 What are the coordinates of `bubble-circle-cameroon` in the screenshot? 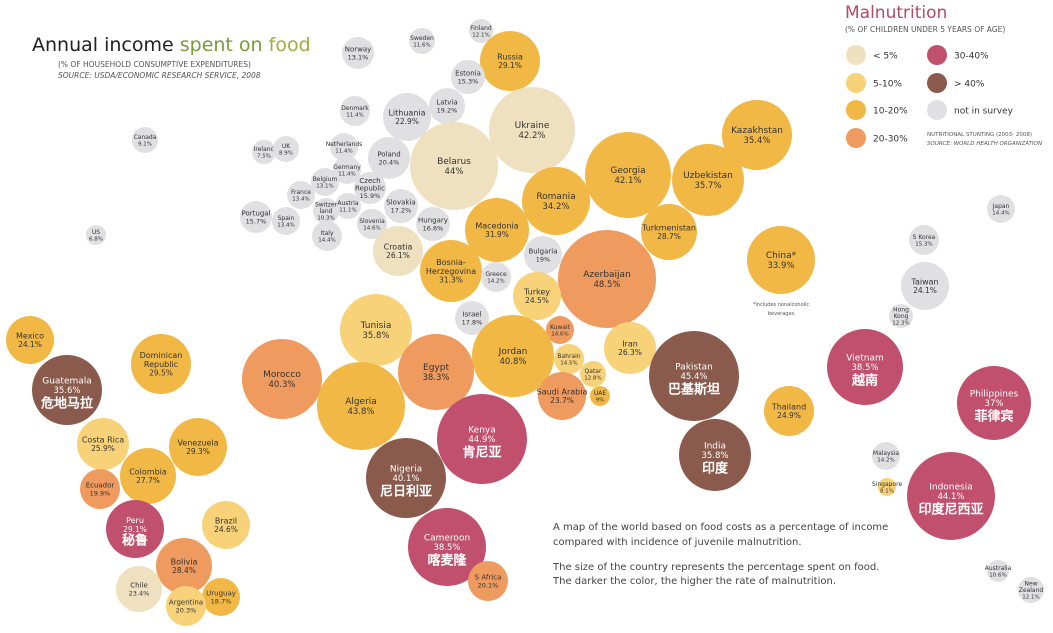 It's located at (447, 547).